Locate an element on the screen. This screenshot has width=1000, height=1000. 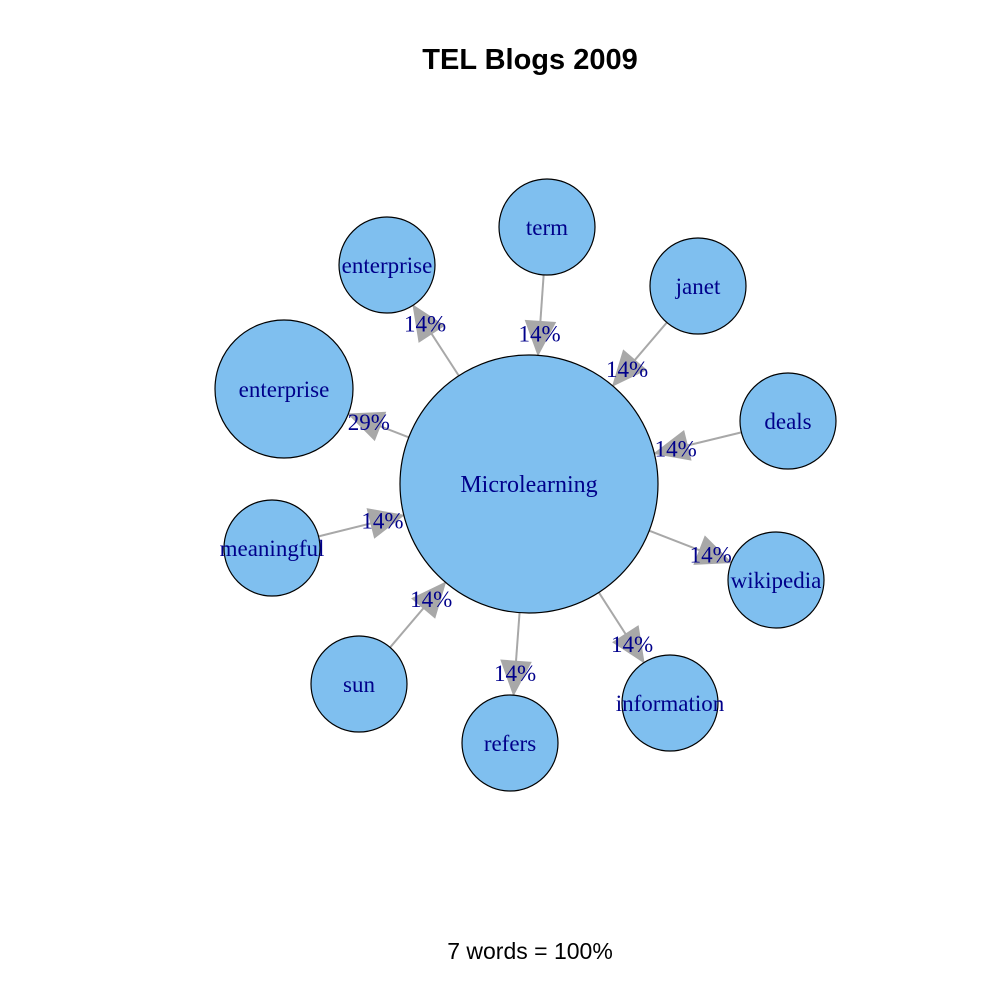
node-sun: sun is located at coordinates (359, 684).